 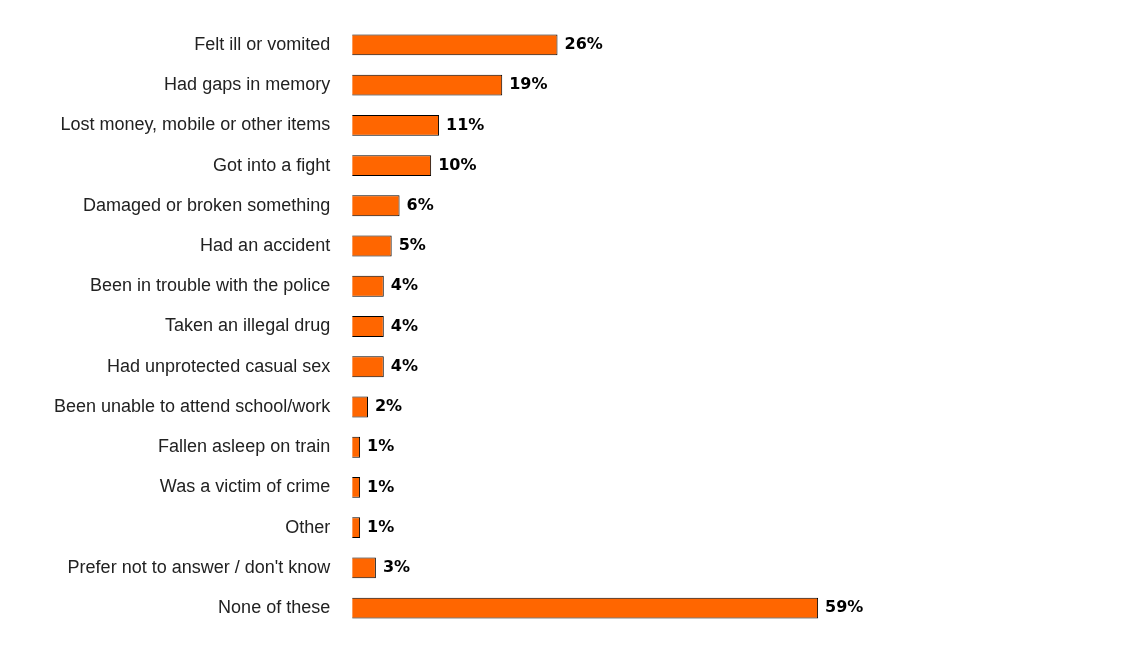 What do you see at coordinates (308, 526) in the screenshot?
I see `y-tick-label: Other` at bounding box center [308, 526].